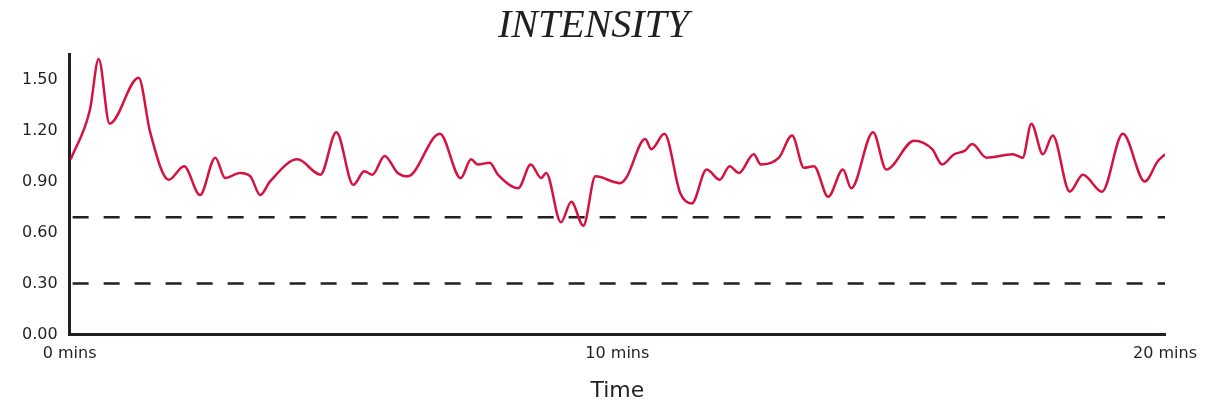 The width and height of the screenshot is (1207, 412). What do you see at coordinates (594, 23) in the screenshot?
I see `chart-title: INTENSITY` at bounding box center [594, 23].